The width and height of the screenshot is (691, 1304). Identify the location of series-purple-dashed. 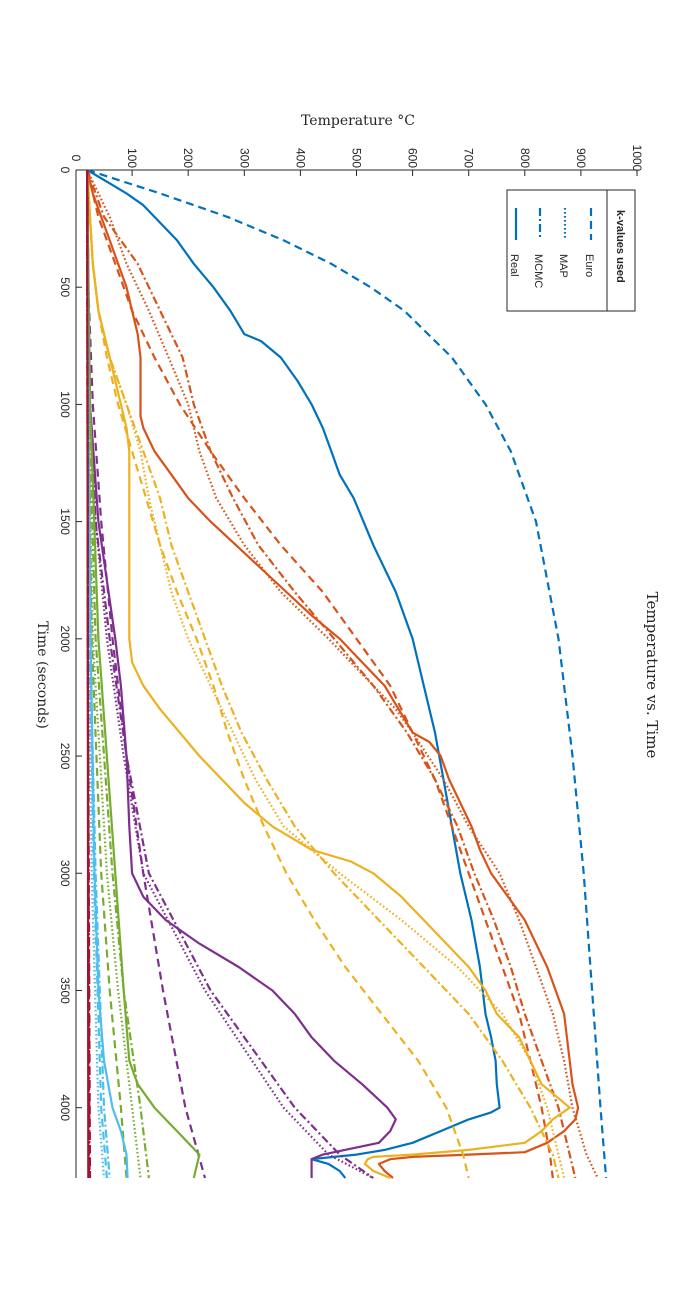
(146, 674).